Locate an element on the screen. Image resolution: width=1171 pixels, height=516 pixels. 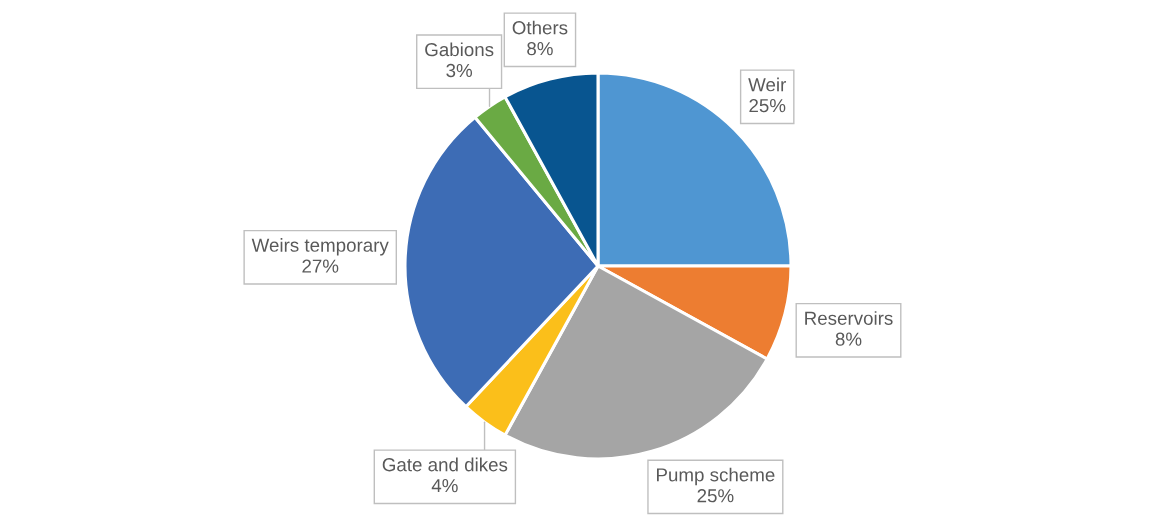
slice-label: Weirs temporary is located at coordinates (320, 247).